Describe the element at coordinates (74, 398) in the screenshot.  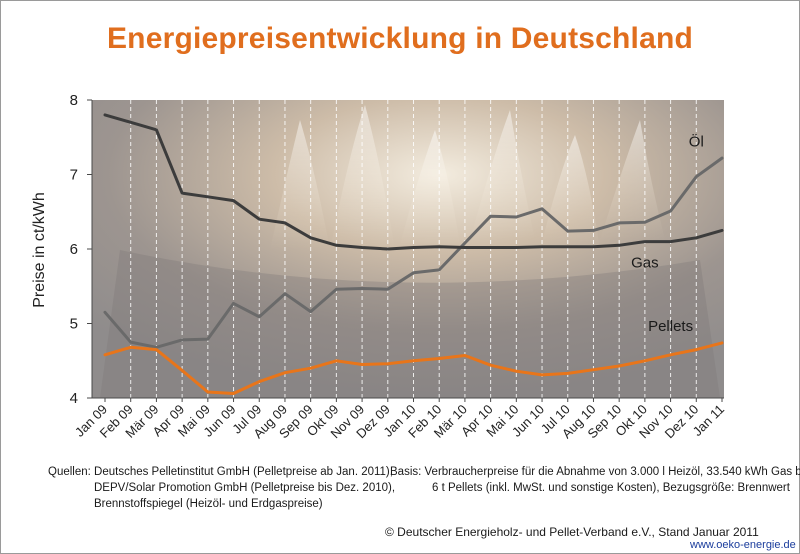
I see `y-tick-label: 4` at that location.